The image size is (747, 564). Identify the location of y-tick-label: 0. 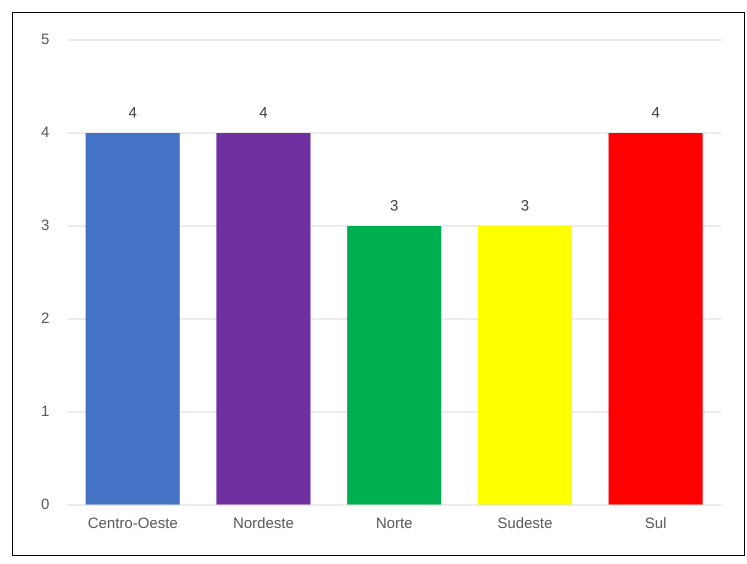
(45, 505).